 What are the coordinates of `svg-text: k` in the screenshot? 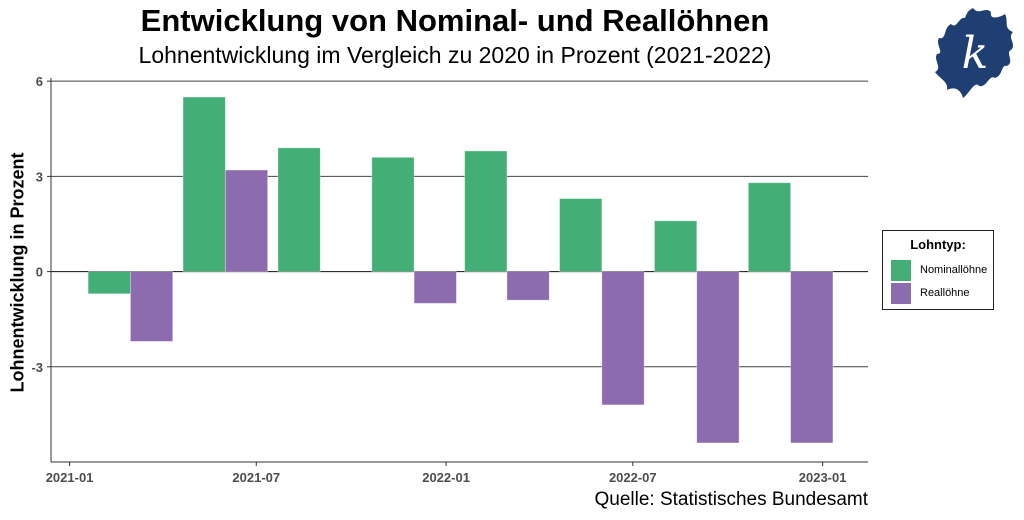 It's located at (975, 53).